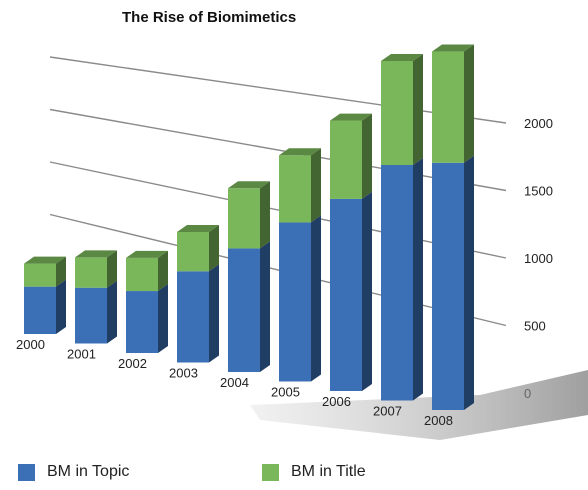 This screenshot has width=588, height=490. I want to click on bar-top-2006, so click(351, 117).